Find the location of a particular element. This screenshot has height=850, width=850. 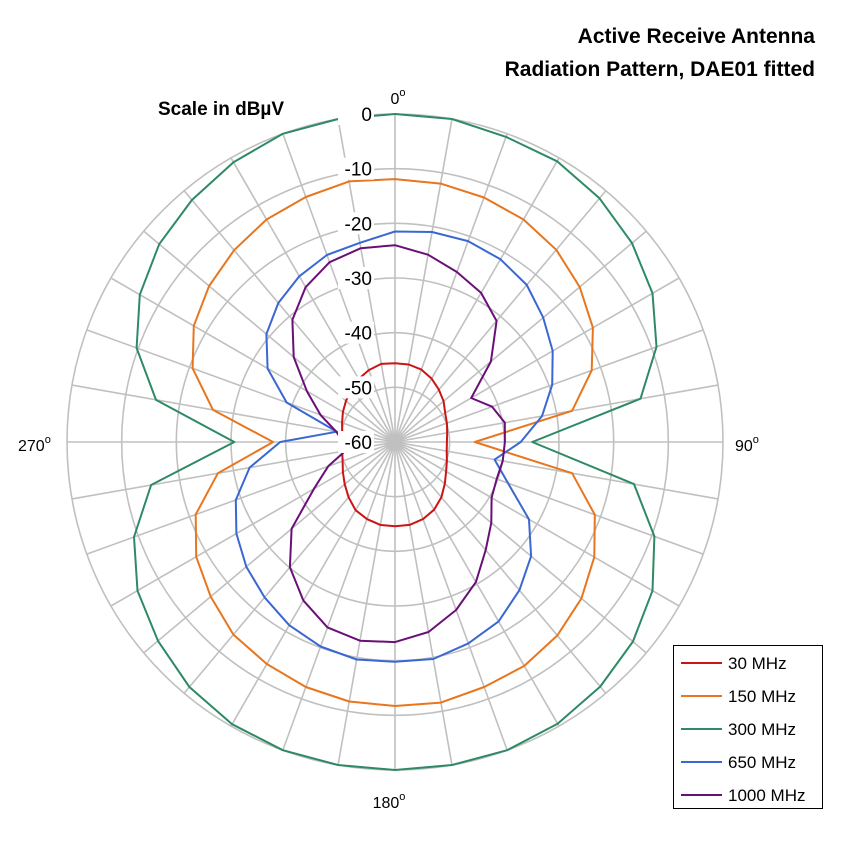

angle-label-90: 90o is located at coordinates (747, 444).